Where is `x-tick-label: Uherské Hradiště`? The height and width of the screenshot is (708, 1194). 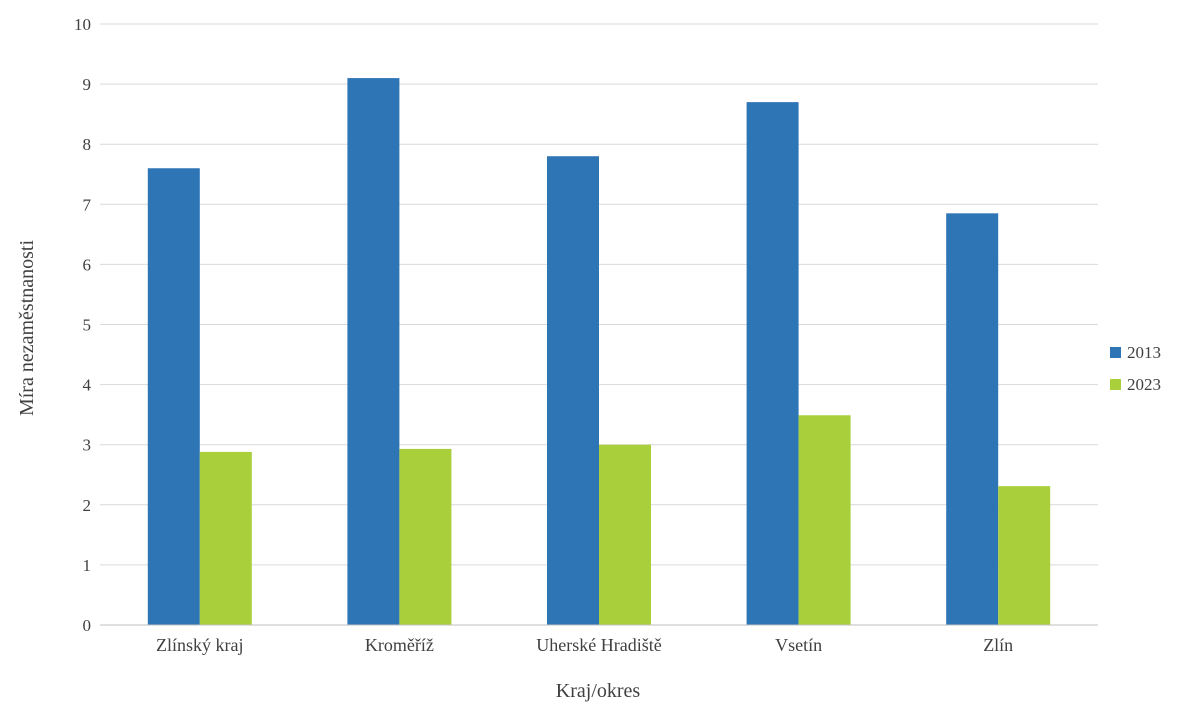 x-tick-label: Uherské Hradiště is located at coordinates (598, 645).